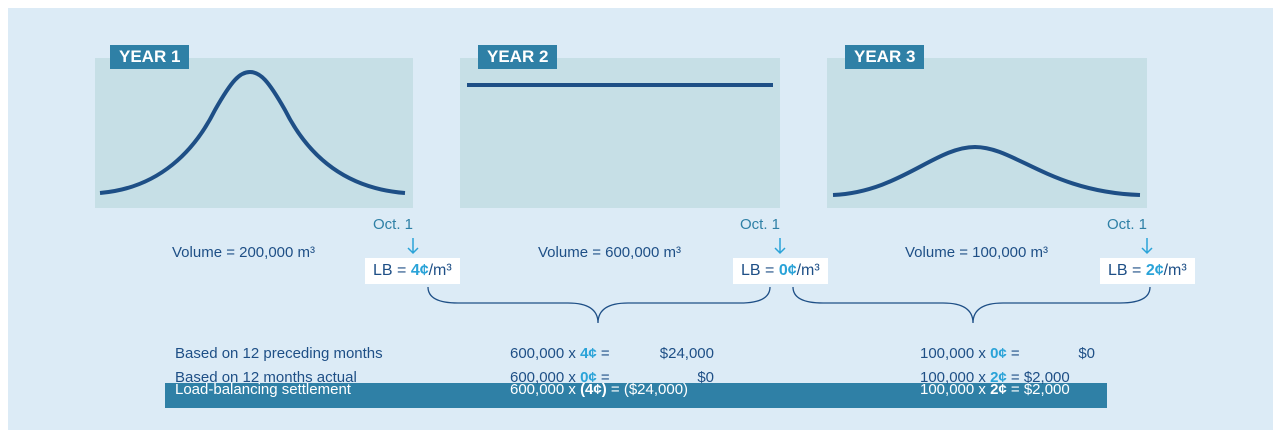  What do you see at coordinates (686, 353) in the screenshot?
I see `calc-result: $24,000` at bounding box center [686, 353].